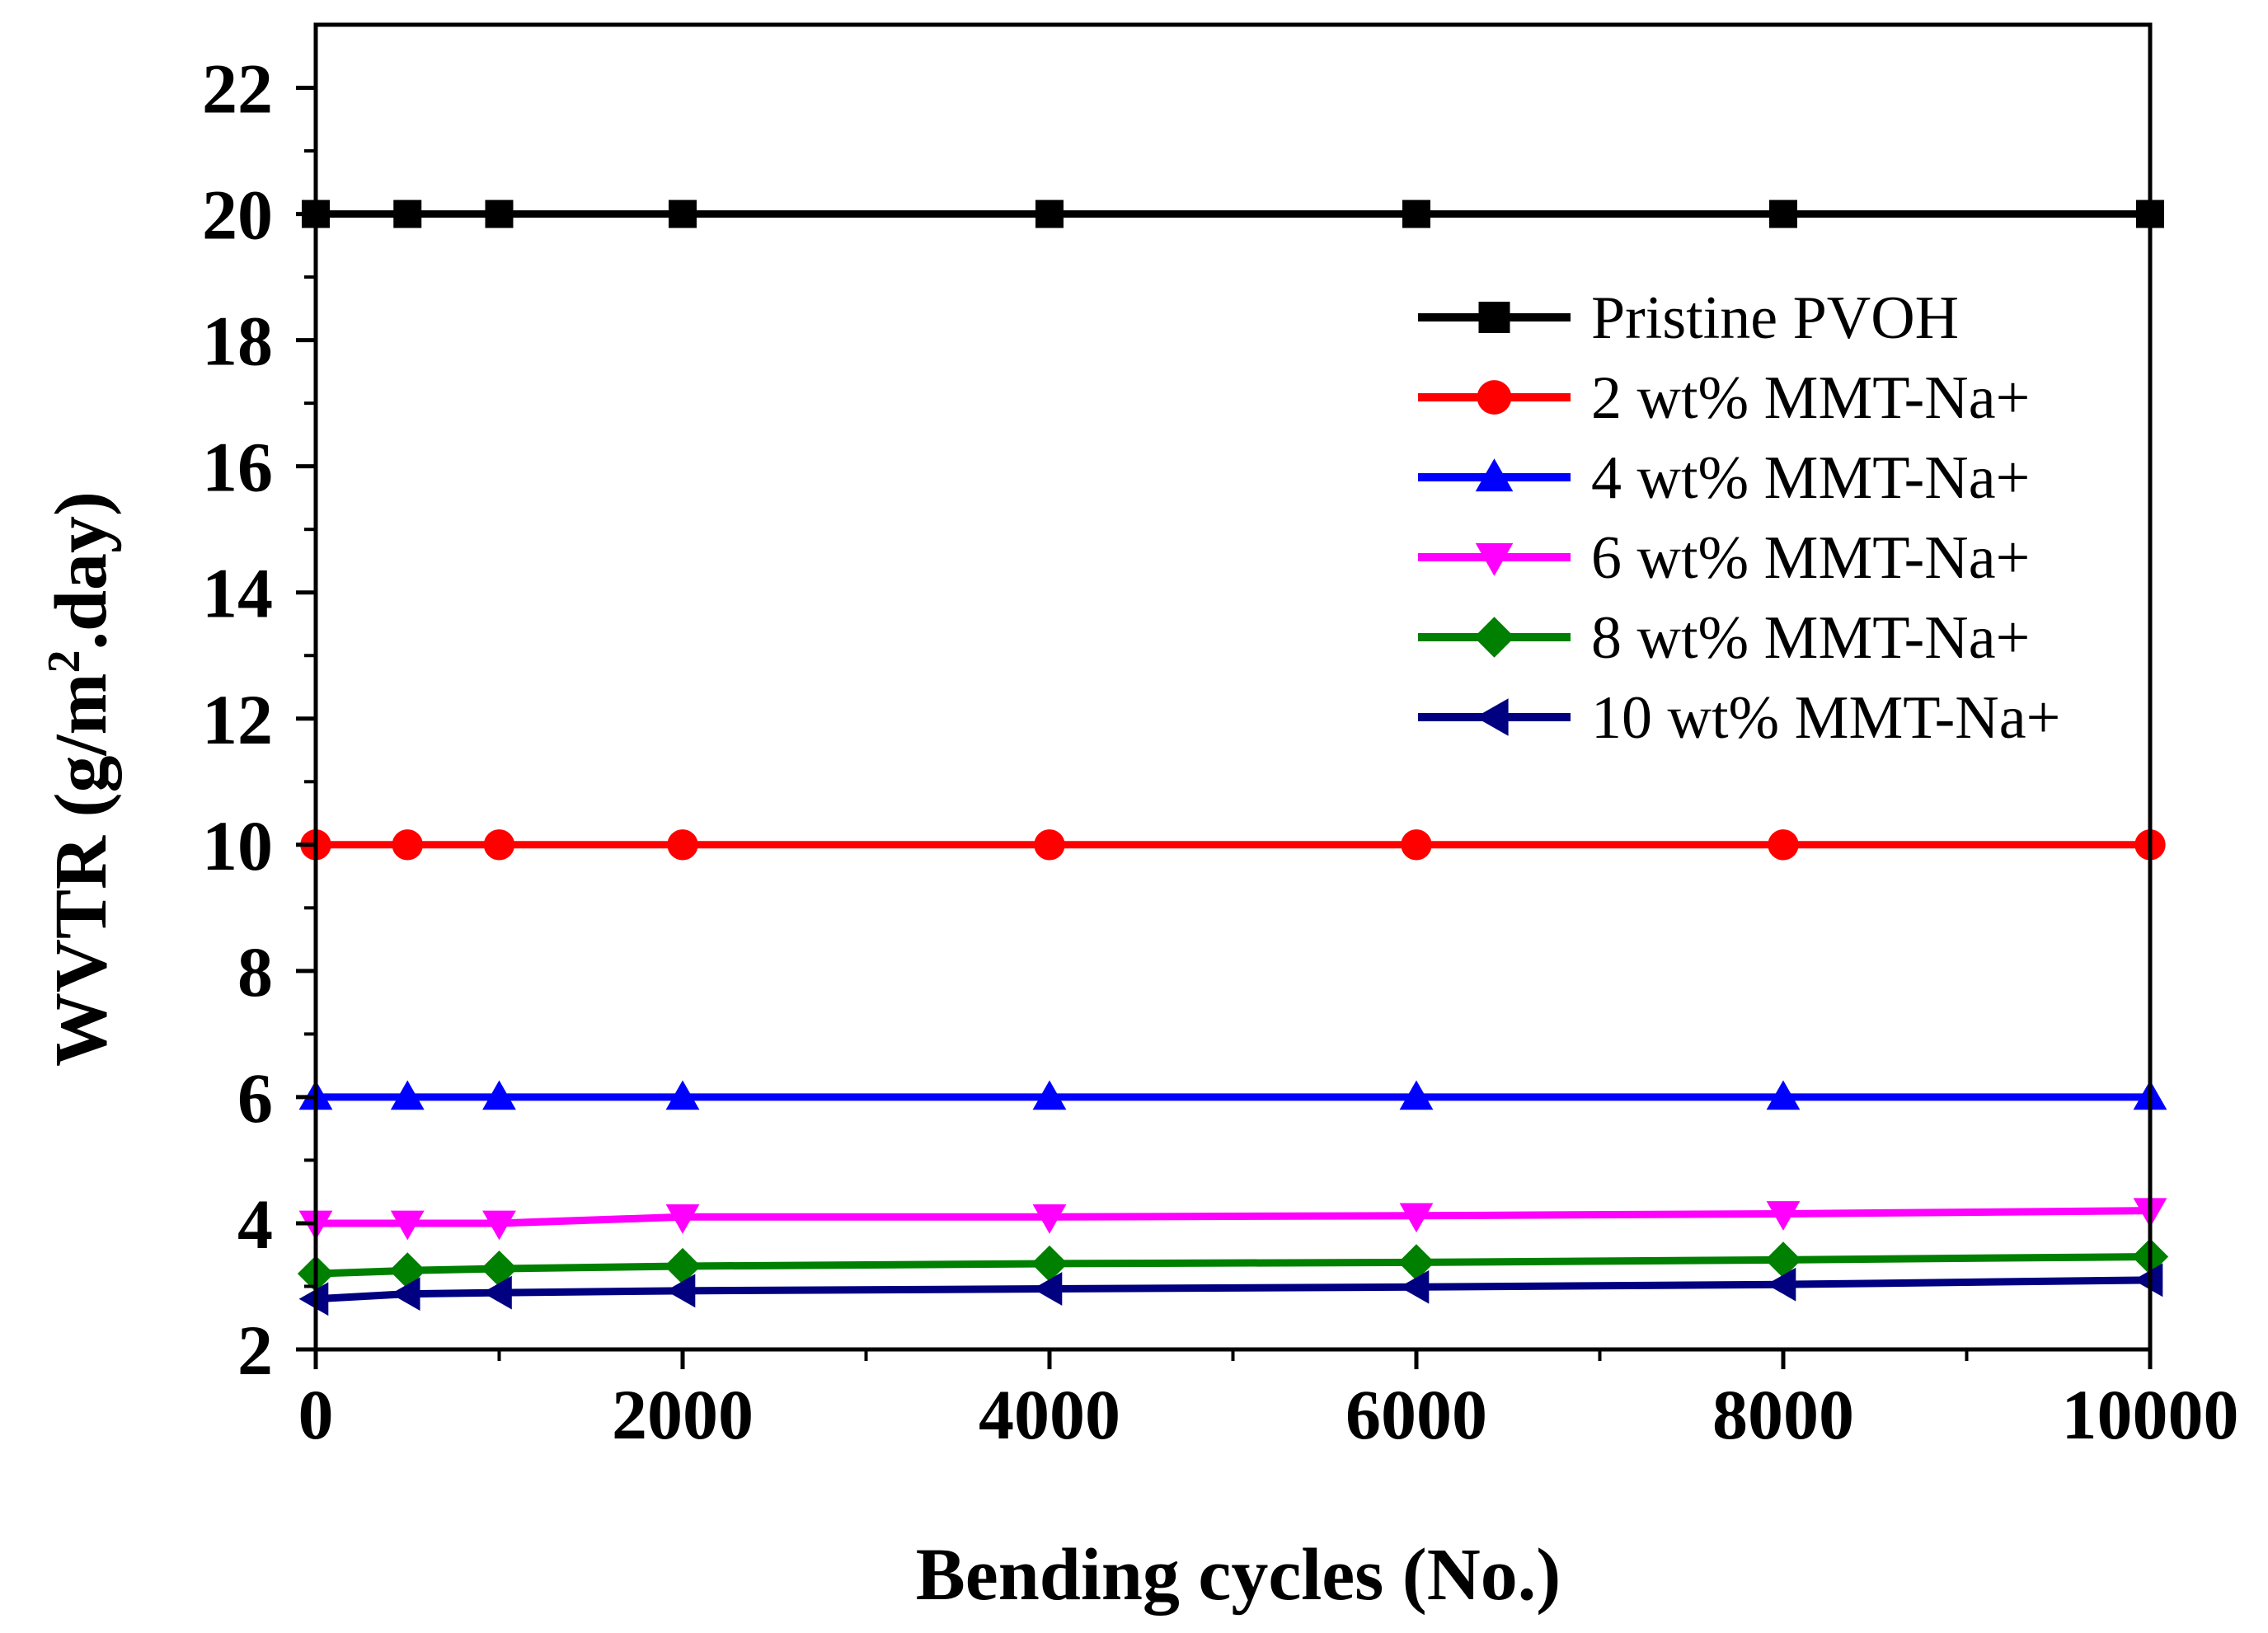 Image resolution: width=2268 pixels, height=1633 pixels. Describe the element at coordinates (64, 661) in the screenshot. I see `y-axis-title-sup: 2` at that location.